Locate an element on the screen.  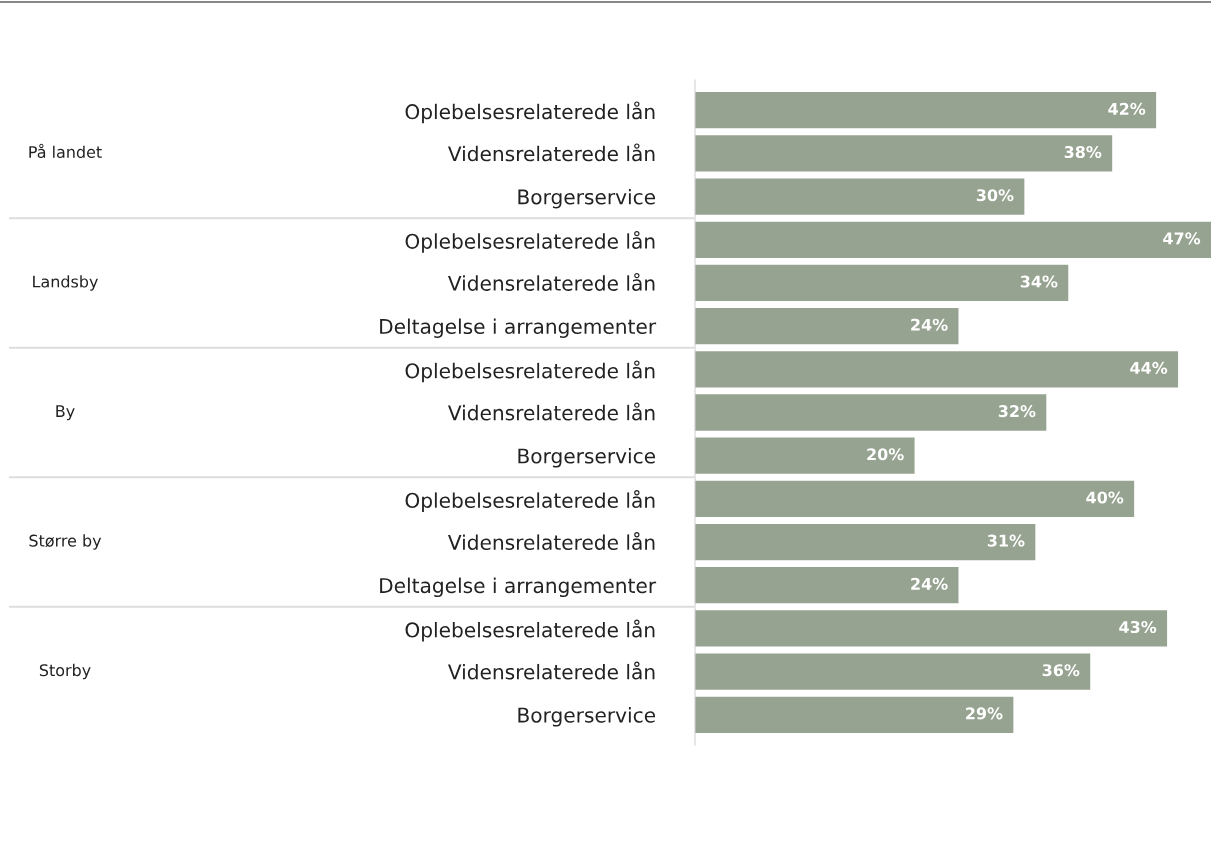
data-label: 36% is located at coordinates (1061, 670).